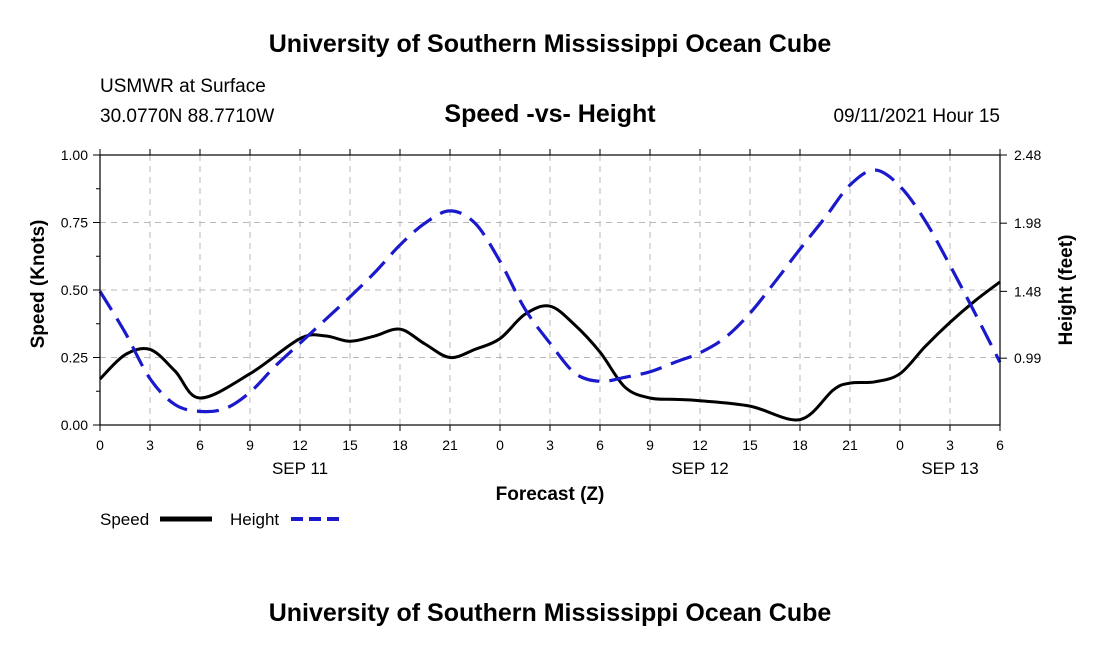 This screenshot has height=650, width=1100. I want to click on y-right-tick-label: 1.48, so click(1027, 291).